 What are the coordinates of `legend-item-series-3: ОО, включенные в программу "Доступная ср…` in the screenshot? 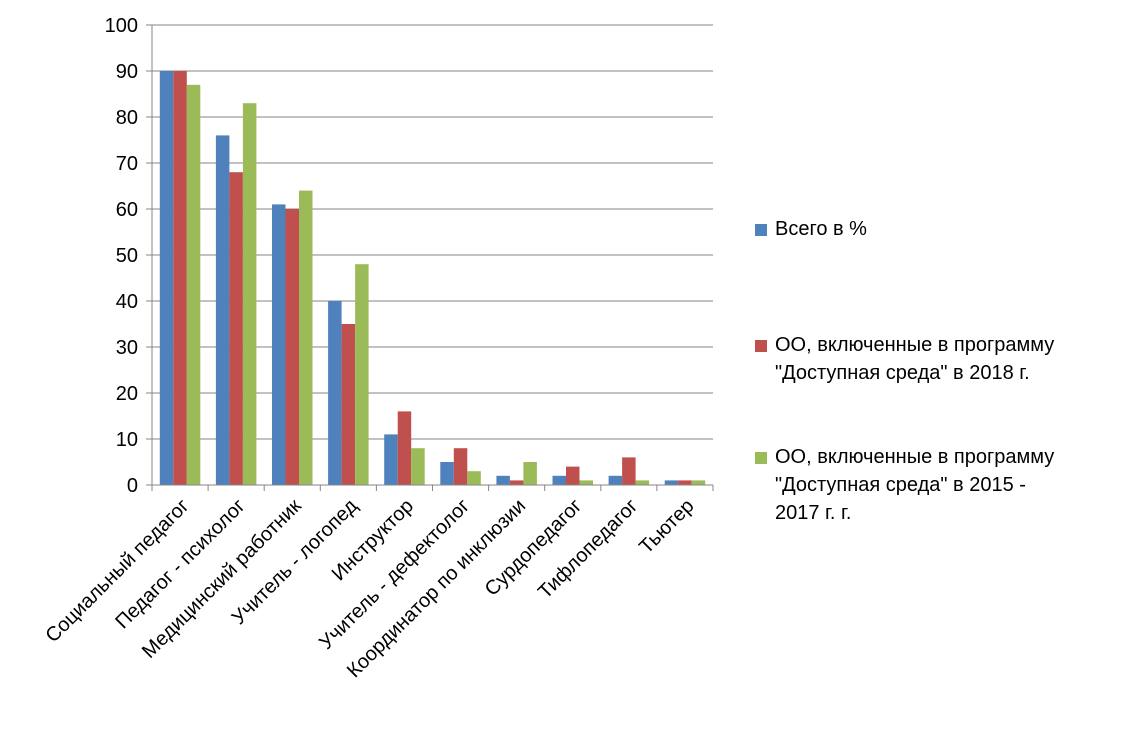 It's located at (935, 485).